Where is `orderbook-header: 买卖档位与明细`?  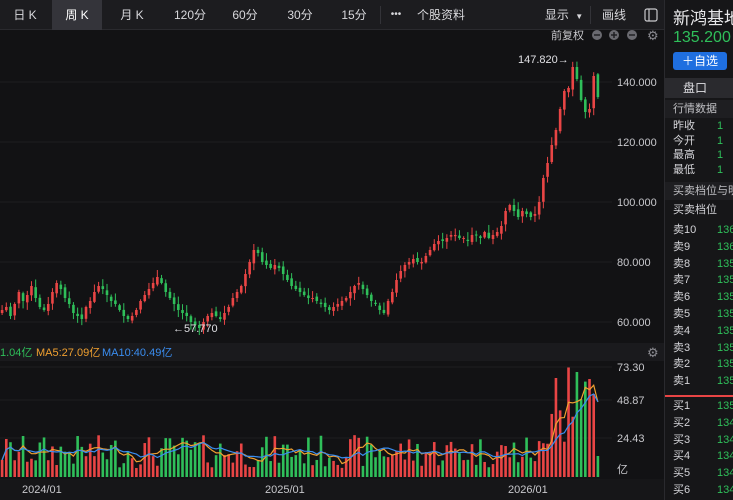
orderbook-header: 买卖档位与明细 is located at coordinates (699, 191).